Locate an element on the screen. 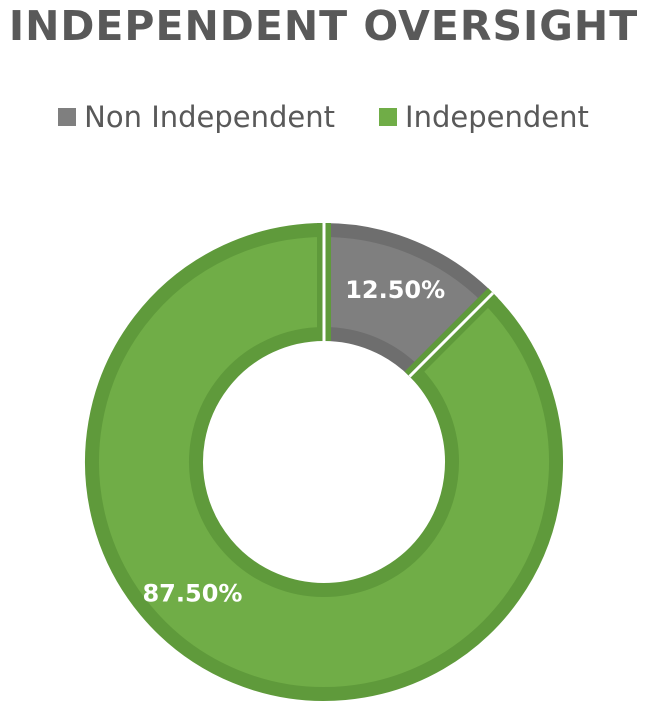 The height and width of the screenshot is (709, 647). legend-item-non-independent: Non Independent is located at coordinates (196, 117).